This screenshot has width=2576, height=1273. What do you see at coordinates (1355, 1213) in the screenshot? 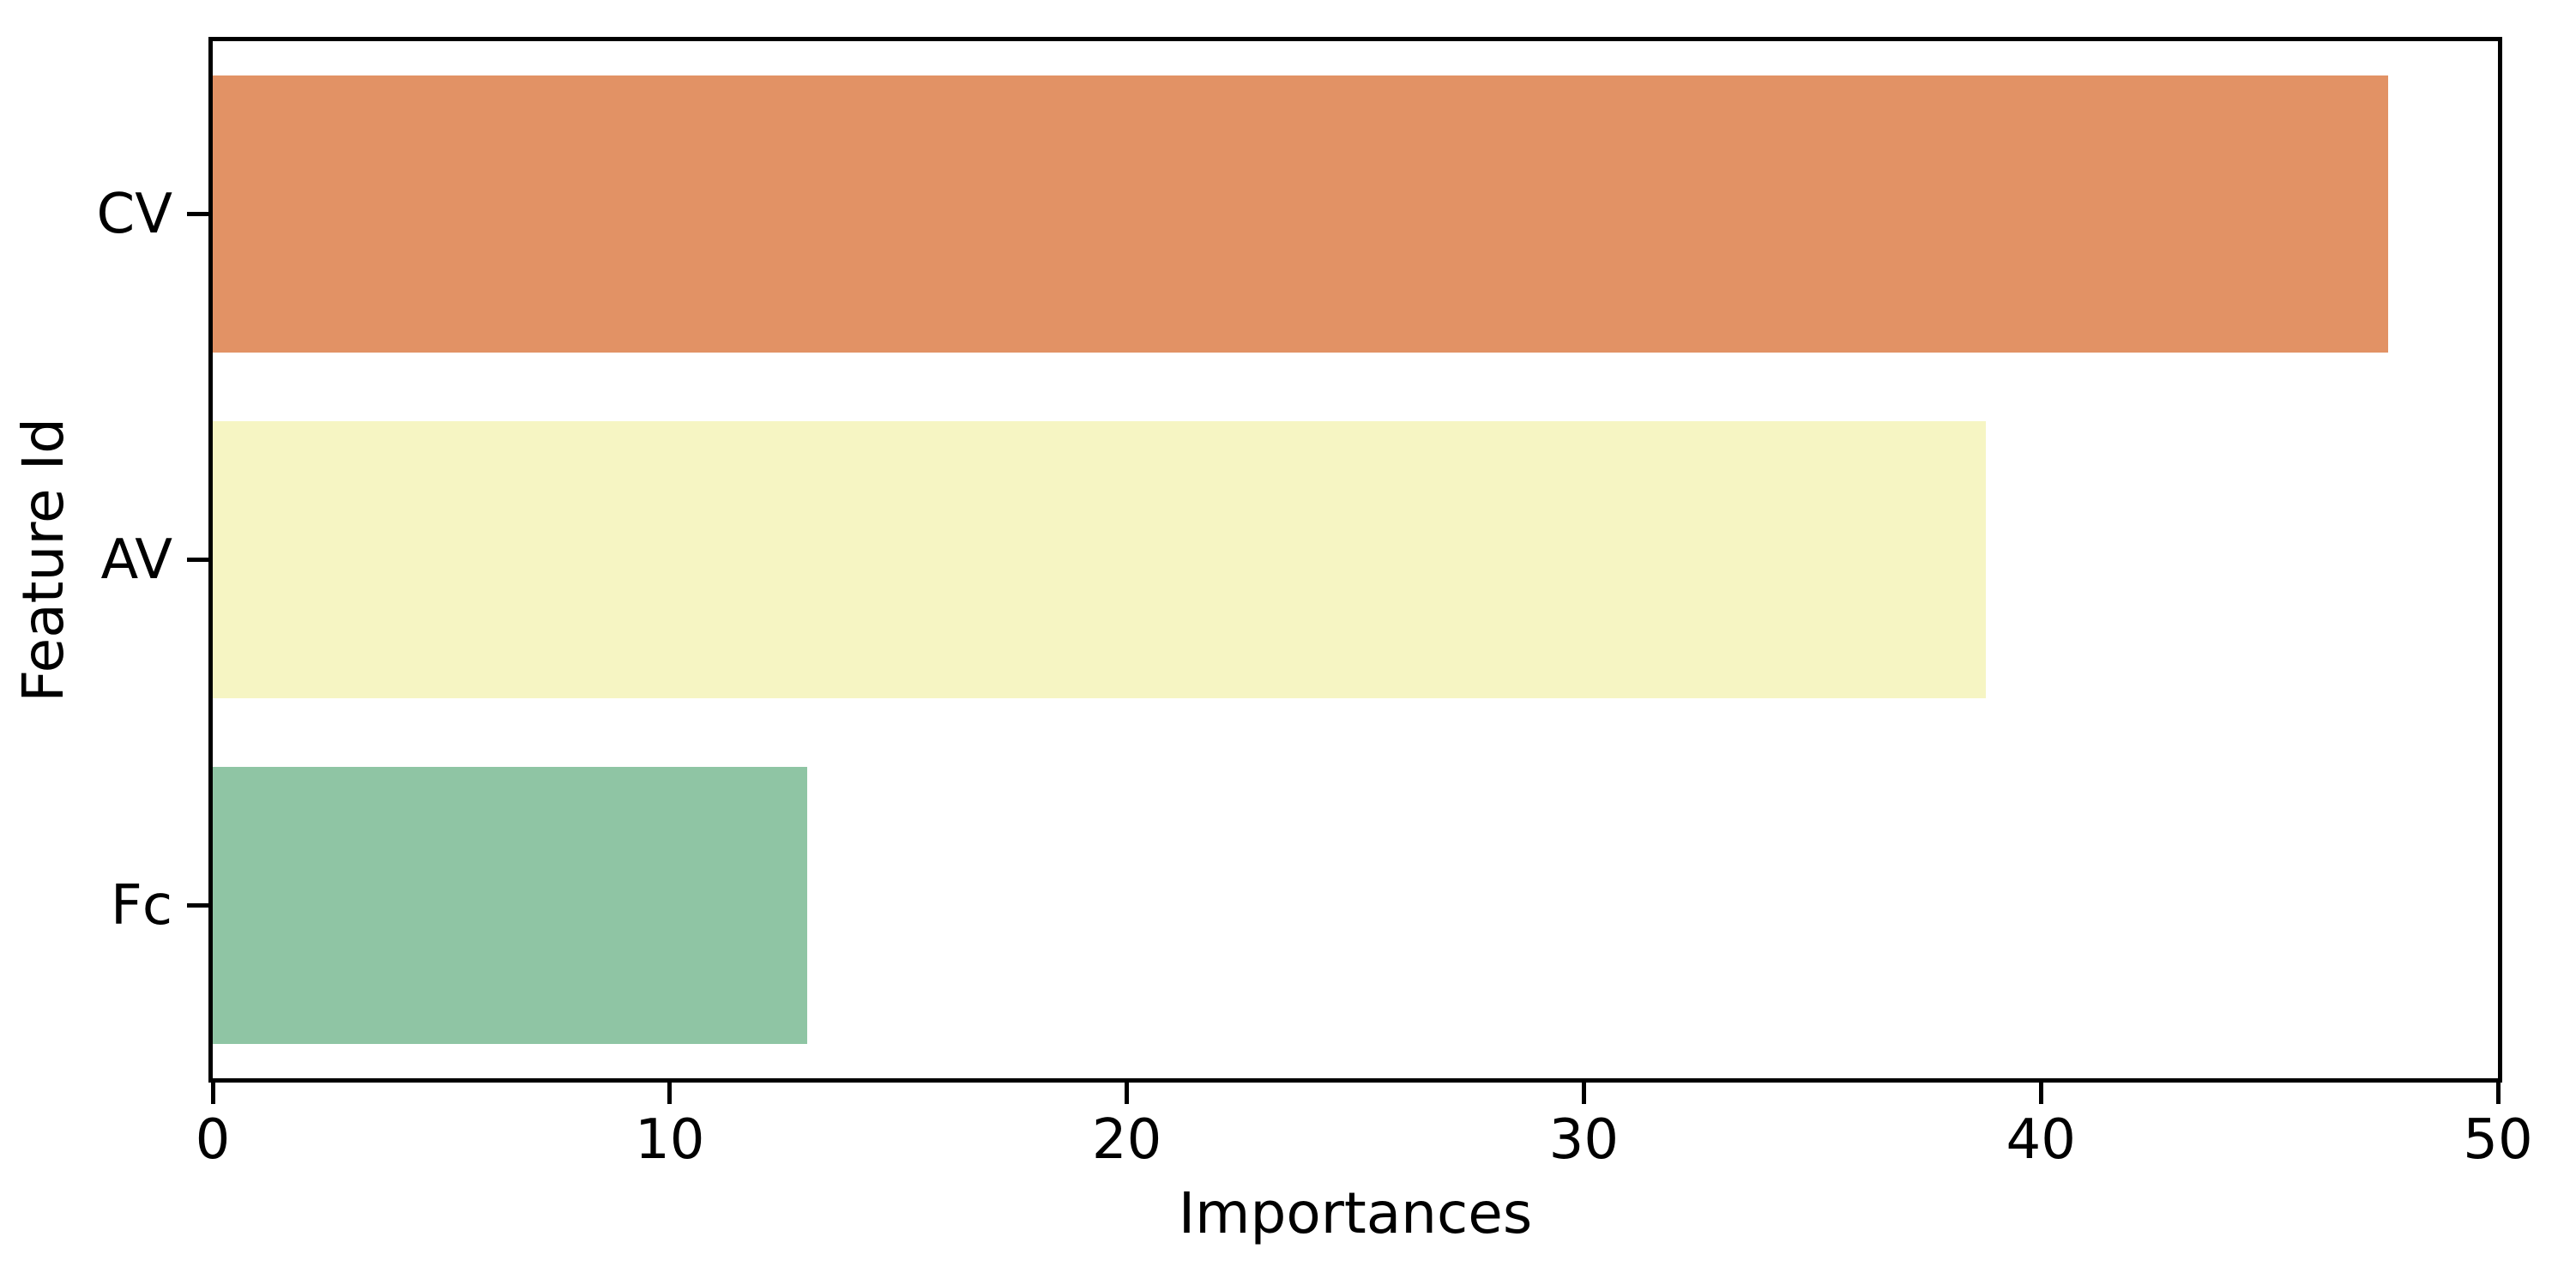
I see `x-axis-label: Importances` at bounding box center [1355, 1213].